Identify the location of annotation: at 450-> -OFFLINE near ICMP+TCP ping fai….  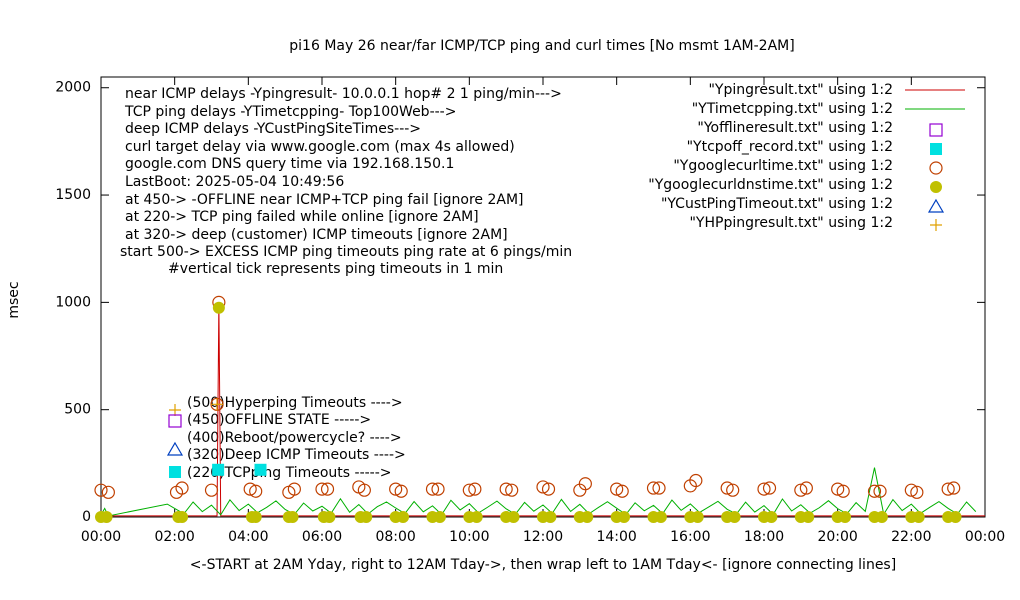
(324, 200).